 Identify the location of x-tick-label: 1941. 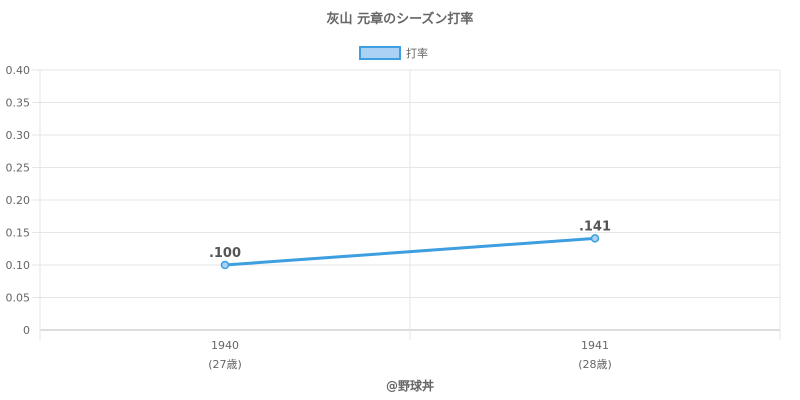
(595, 345).